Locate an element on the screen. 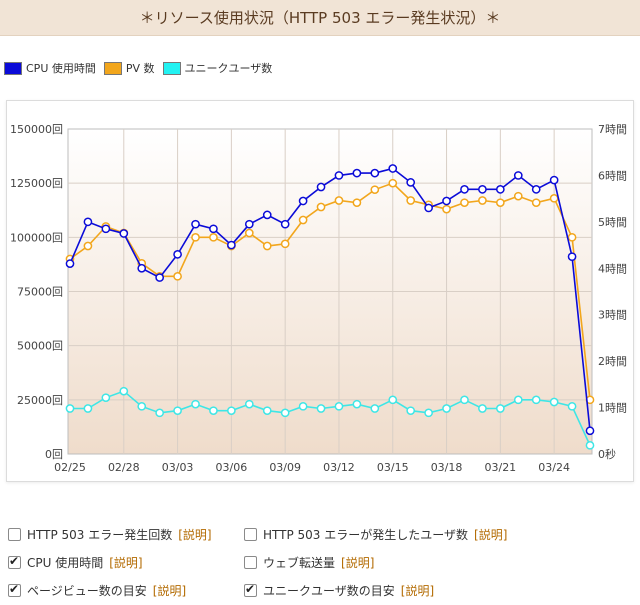 The image size is (640, 605). right-axis-tick-label: 7時間 is located at coordinates (612, 129).